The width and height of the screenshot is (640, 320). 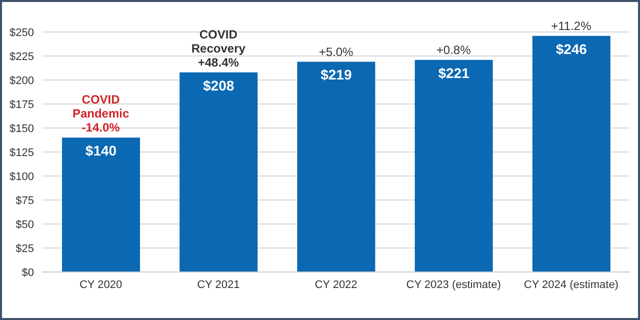 I want to click on y-tick-label: $150, so click(x=22, y=128).